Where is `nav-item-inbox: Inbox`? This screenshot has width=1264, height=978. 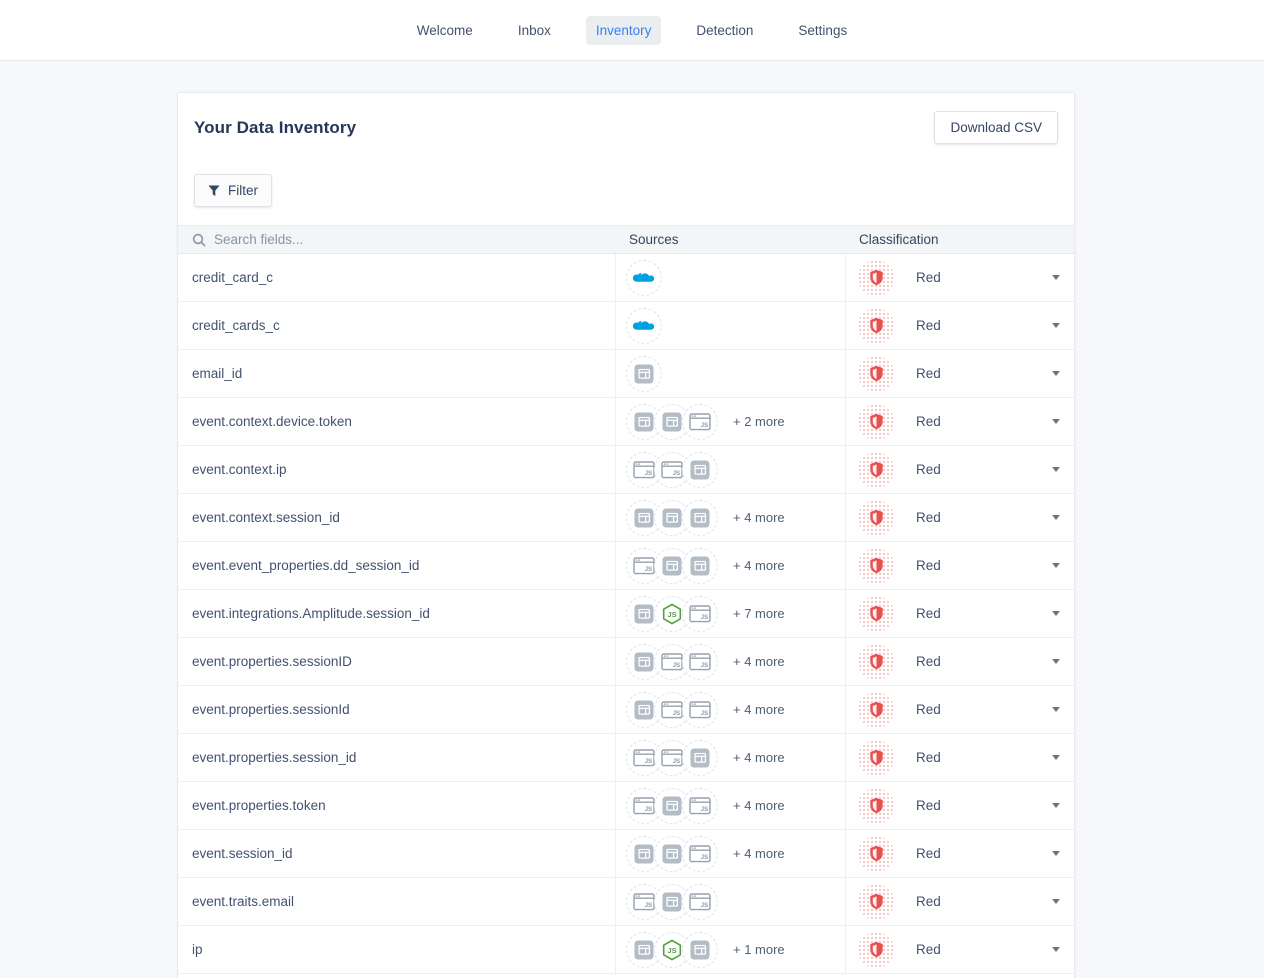 nav-item-inbox: Inbox is located at coordinates (534, 30).